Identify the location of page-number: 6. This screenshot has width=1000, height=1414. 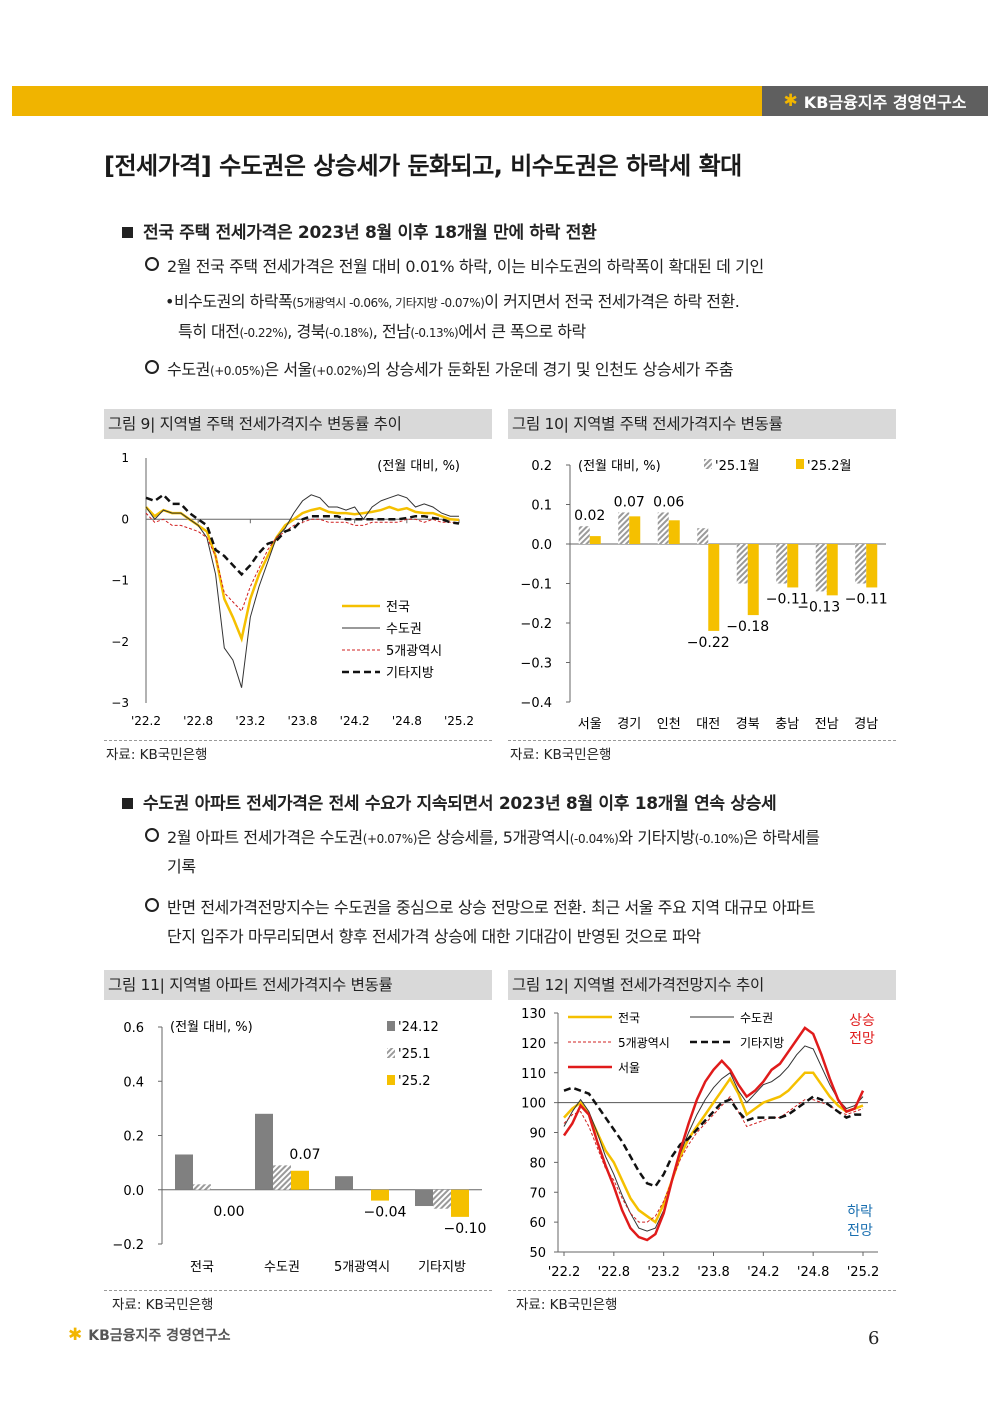
(874, 1338).